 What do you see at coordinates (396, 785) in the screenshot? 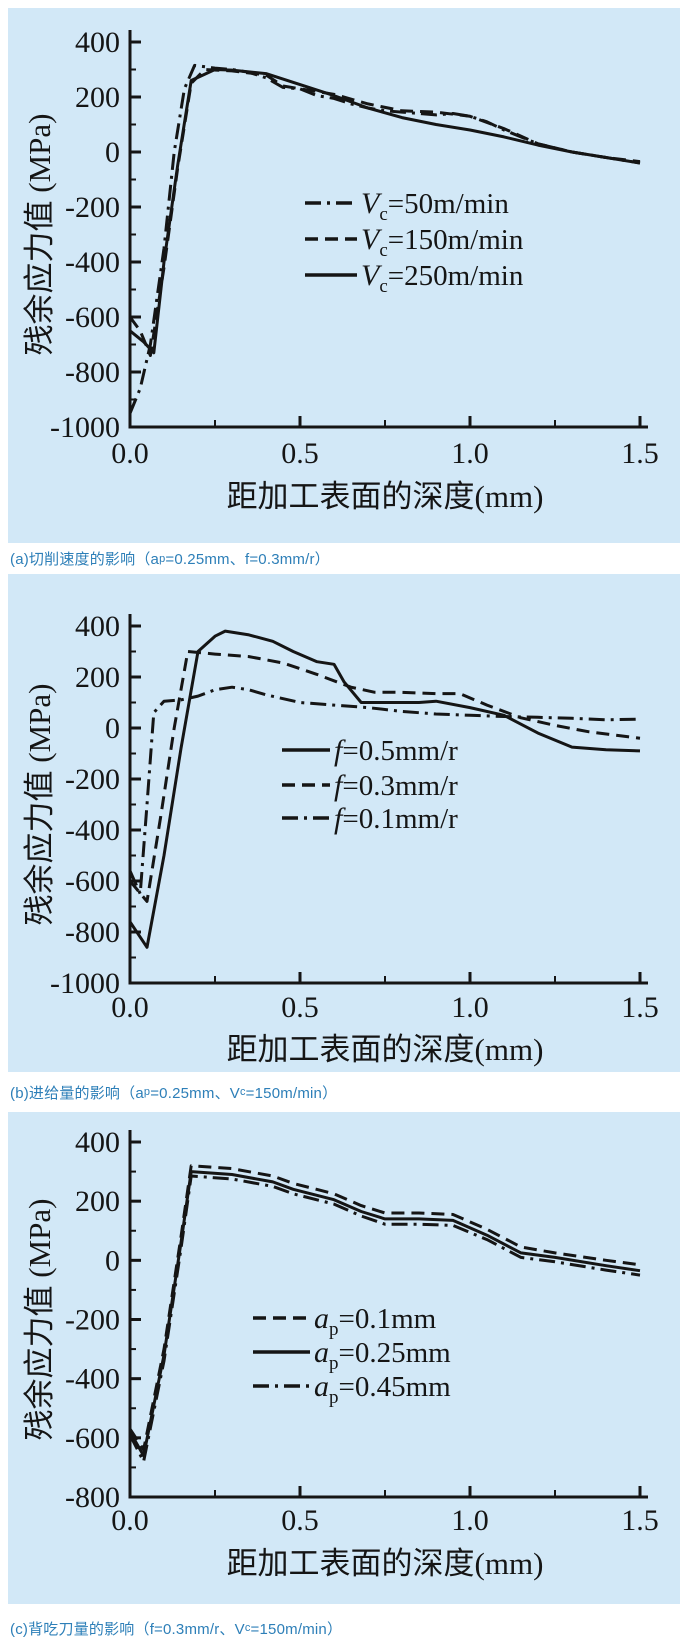
I see `svg-text: f=0.3mm/r` at bounding box center [396, 785].